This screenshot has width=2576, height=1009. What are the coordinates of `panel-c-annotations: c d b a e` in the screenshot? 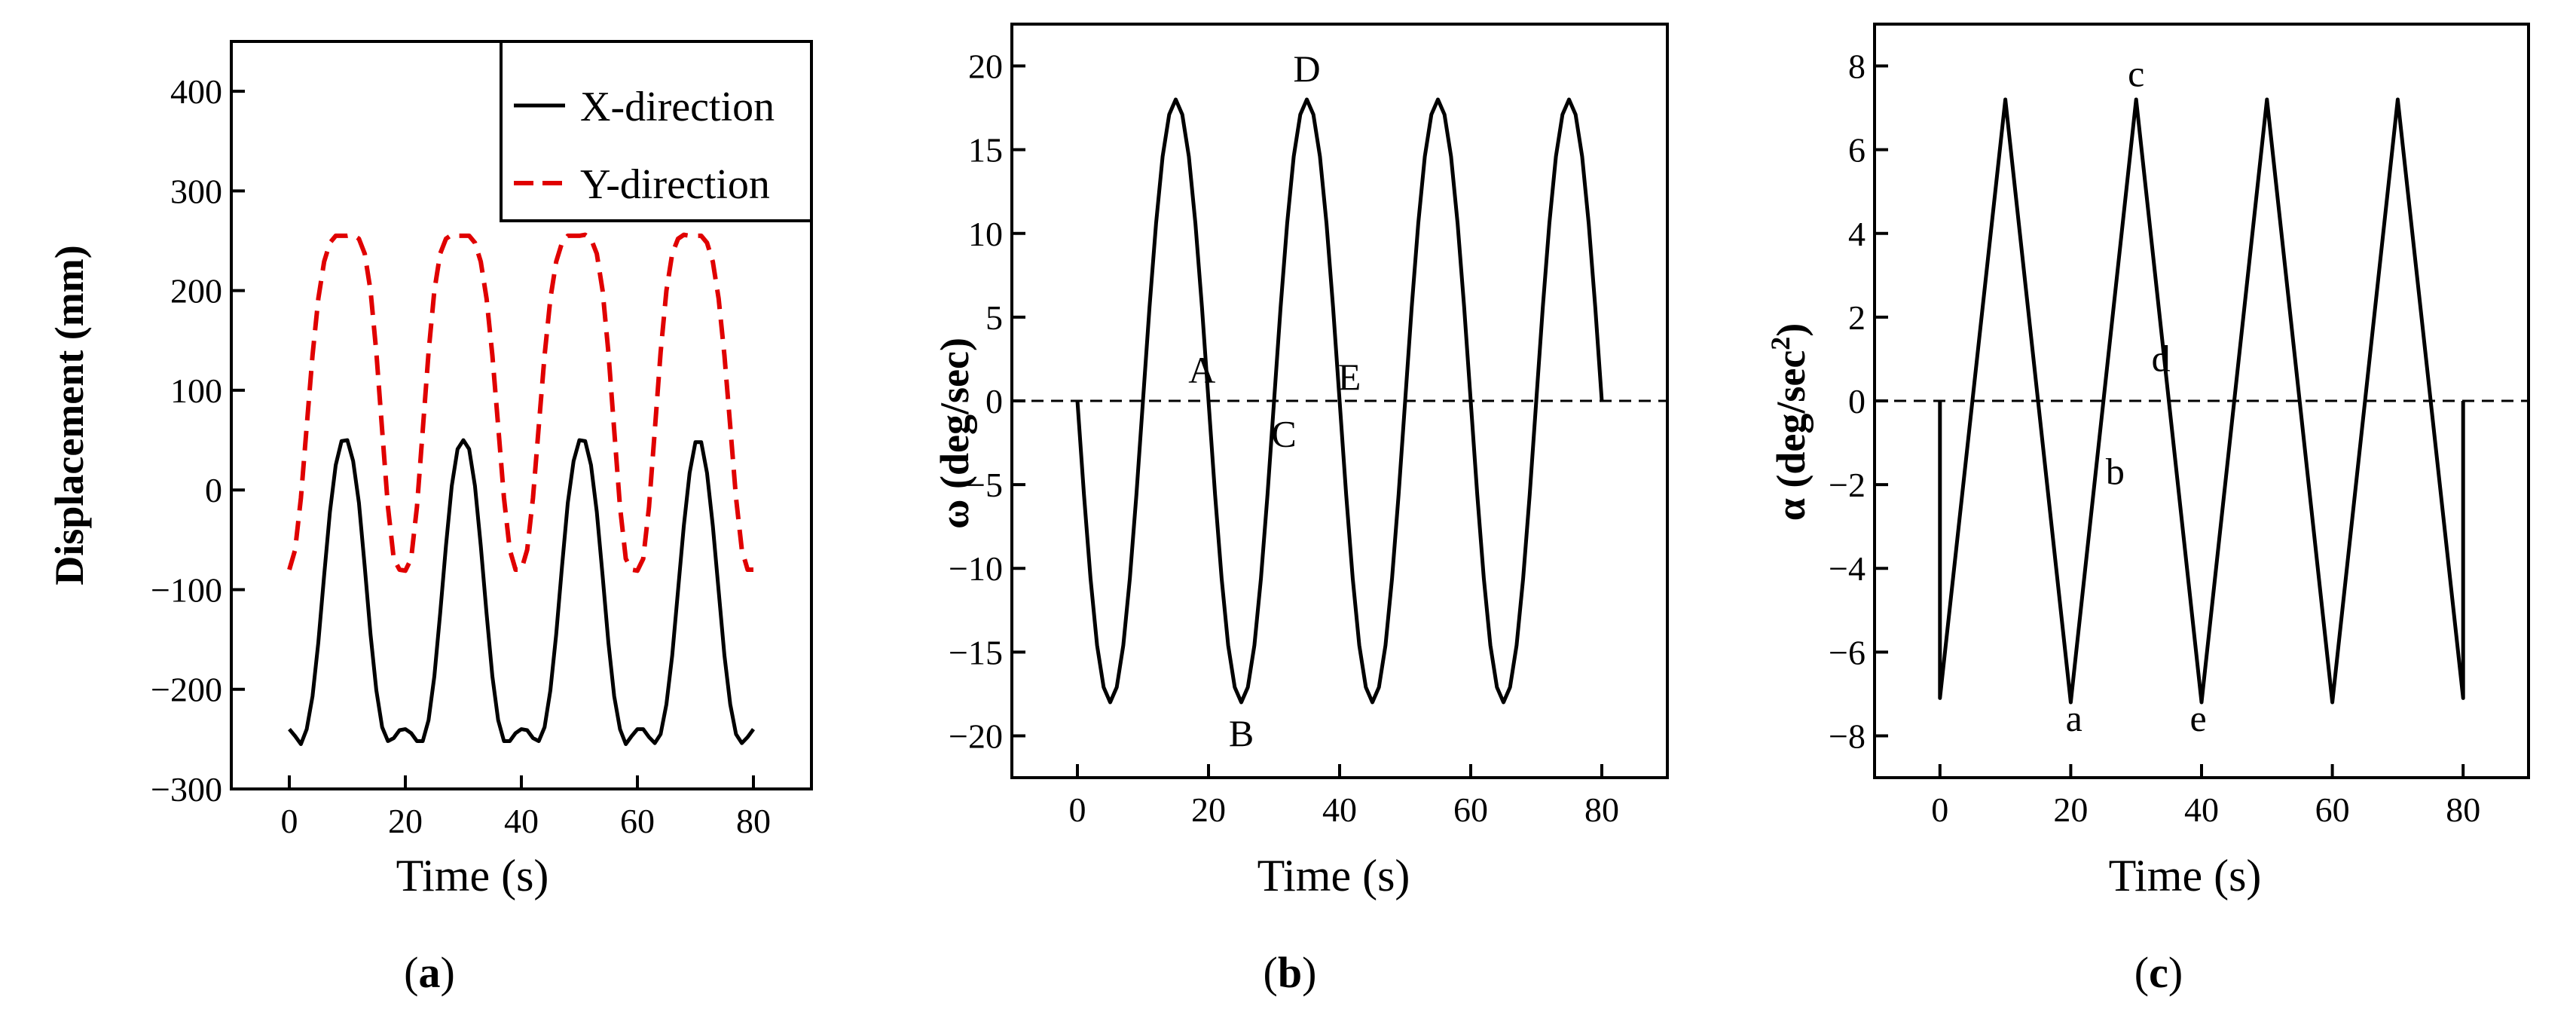 It's located at (2136, 396).